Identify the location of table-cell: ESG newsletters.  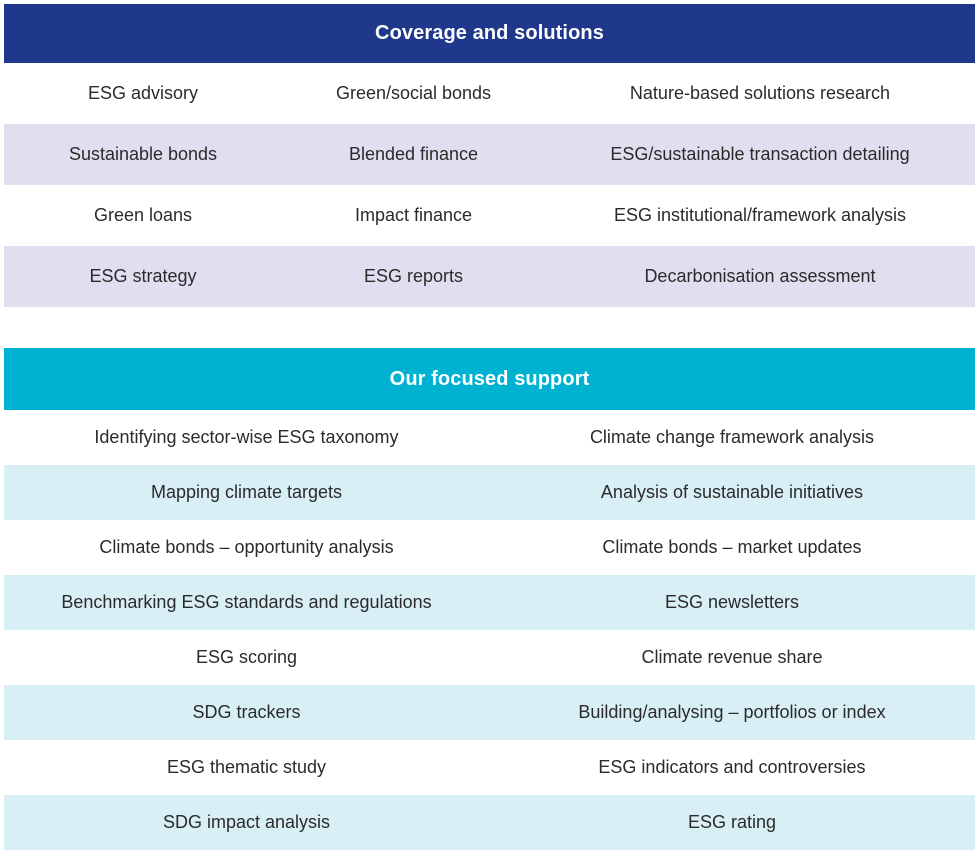
(732, 602).